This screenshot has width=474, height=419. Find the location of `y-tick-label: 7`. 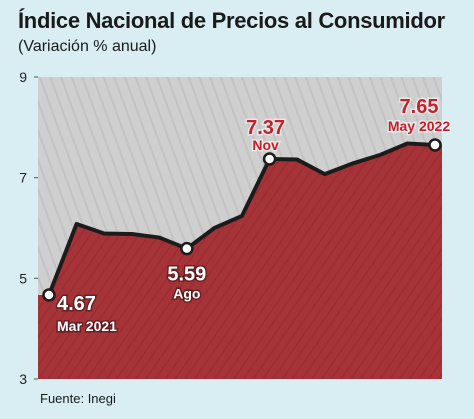

y-tick-label: 7 is located at coordinates (23, 178).